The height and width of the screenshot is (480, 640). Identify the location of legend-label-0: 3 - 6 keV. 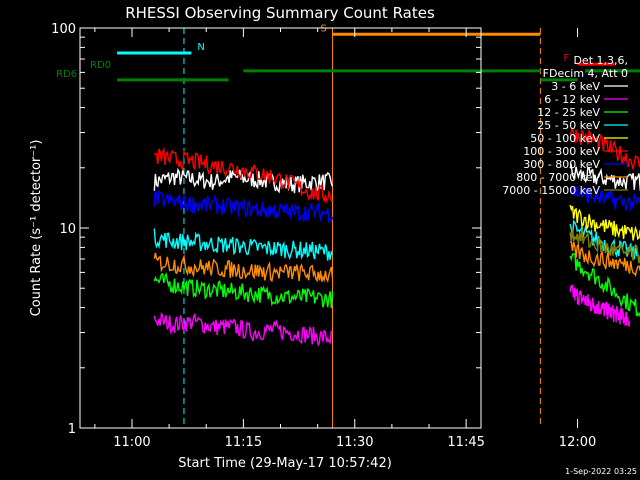
(575, 86).